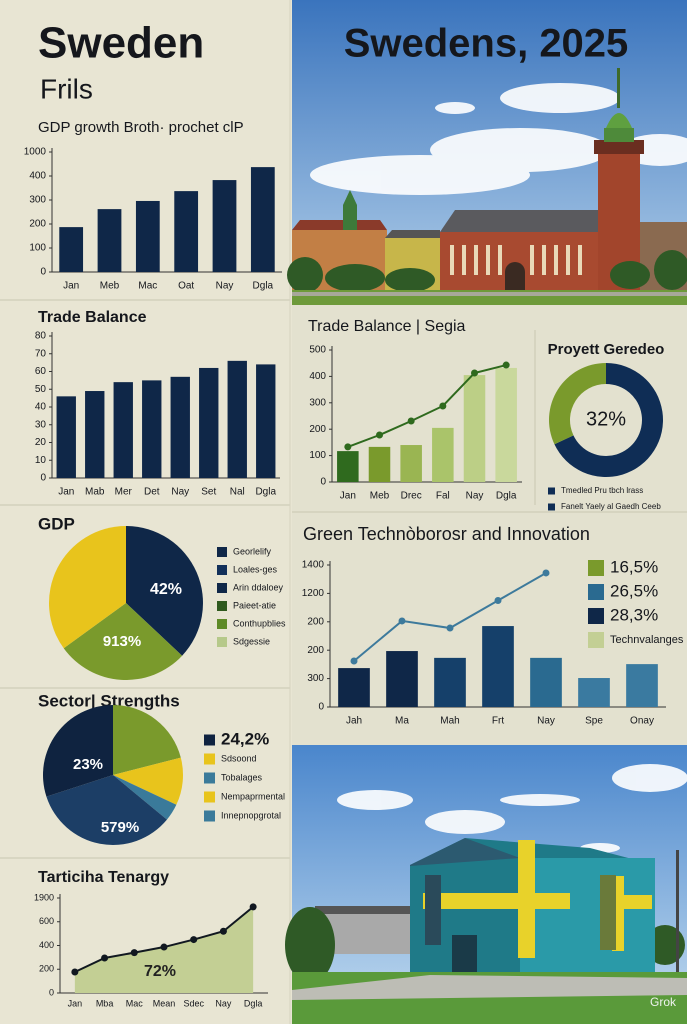 The image size is (687, 1024). I want to click on legend-label: Arin ddaloey, so click(258, 587).